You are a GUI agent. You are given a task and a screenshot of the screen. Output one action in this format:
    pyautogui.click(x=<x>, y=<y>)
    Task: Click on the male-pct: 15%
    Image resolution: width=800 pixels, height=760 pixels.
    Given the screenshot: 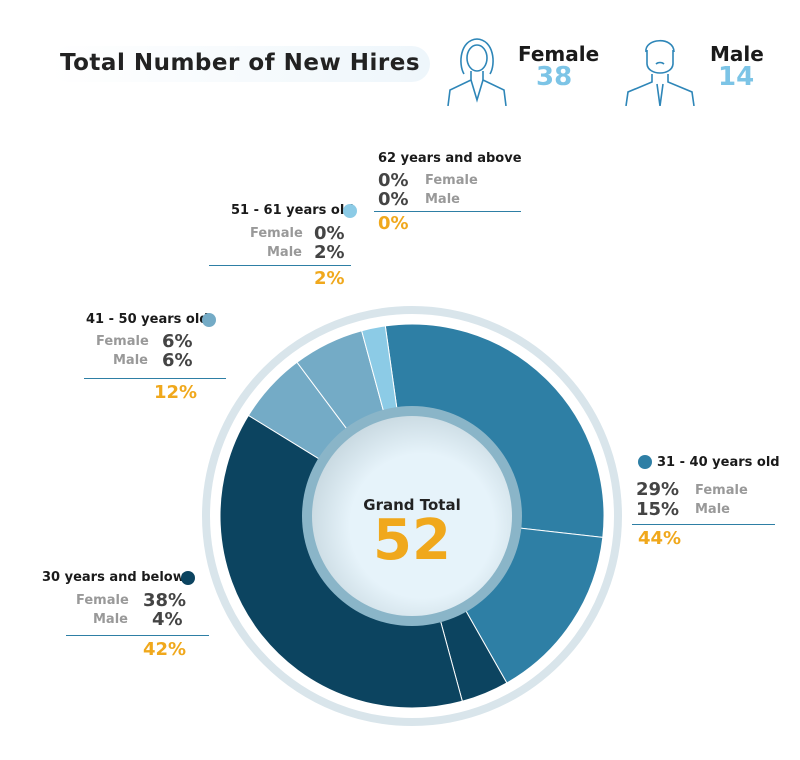 What is the action you would take?
    pyautogui.click(x=658, y=509)
    